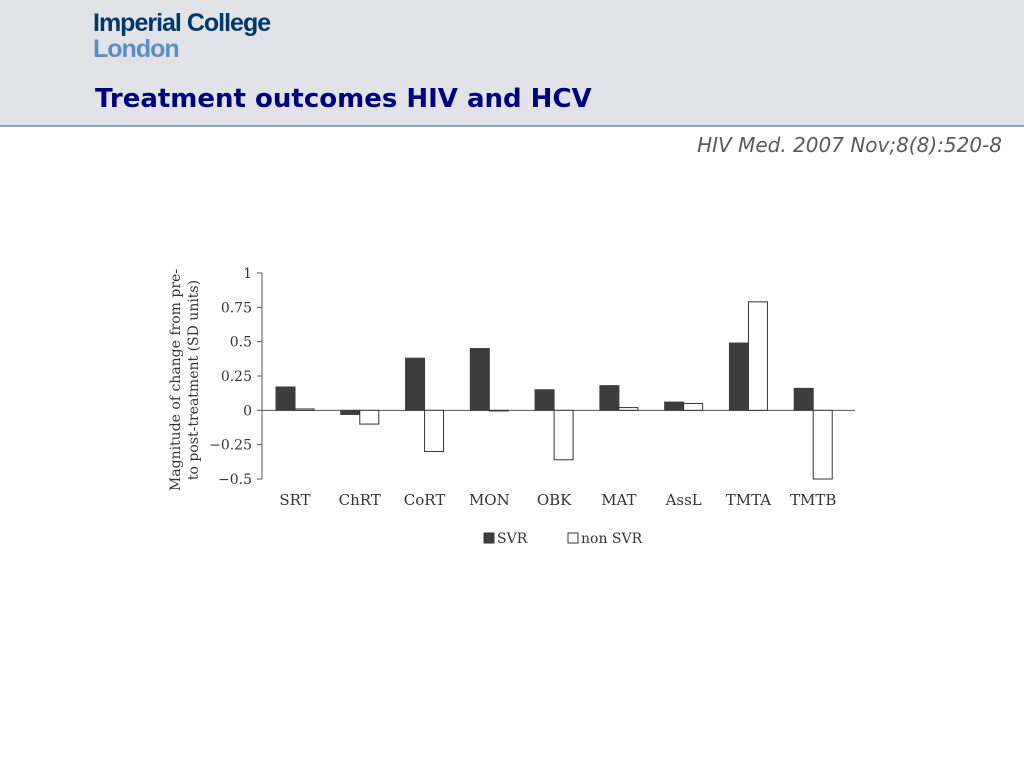  What do you see at coordinates (434, 431) in the screenshot?
I see `bar-non-svr-cort` at bounding box center [434, 431].